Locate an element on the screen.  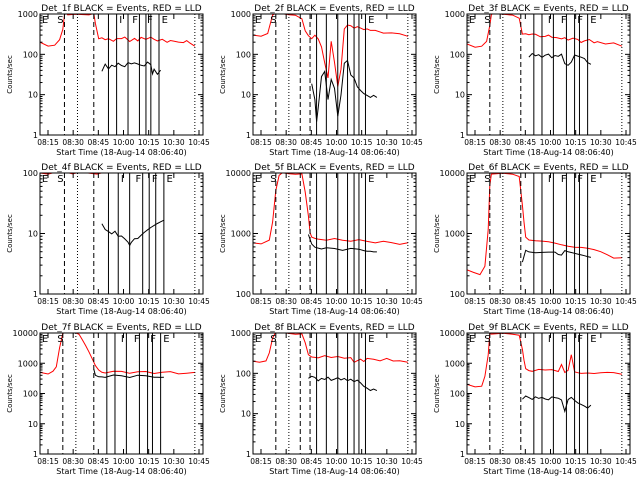
panel-title: Det_5f BLACK = Events, RED = LLD is located at coordinates (334, 168).